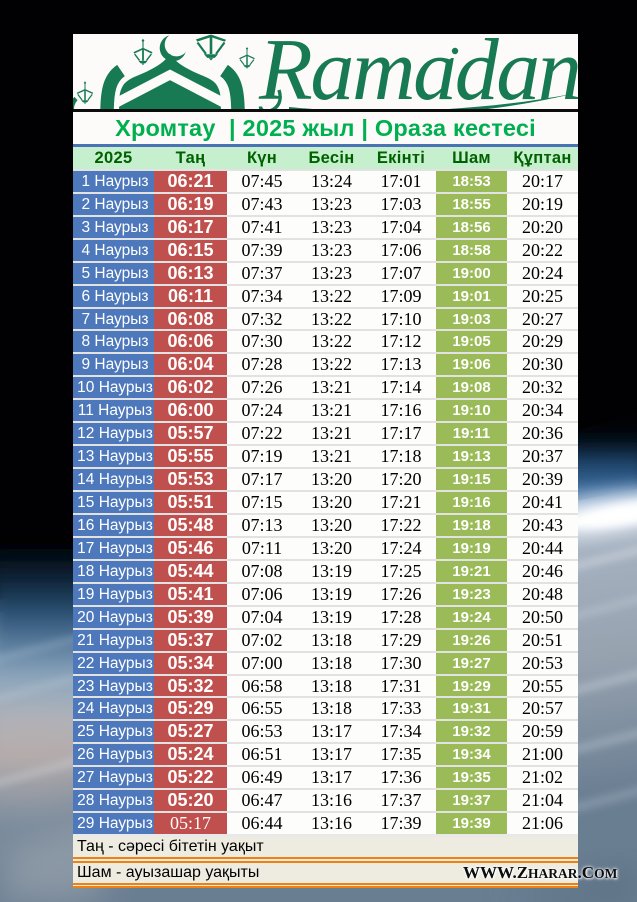 The image size is (637, 902). Describe the element at coordinates (418, 71) in the screenshot. I see `svg-text: Ramadan` at that location.